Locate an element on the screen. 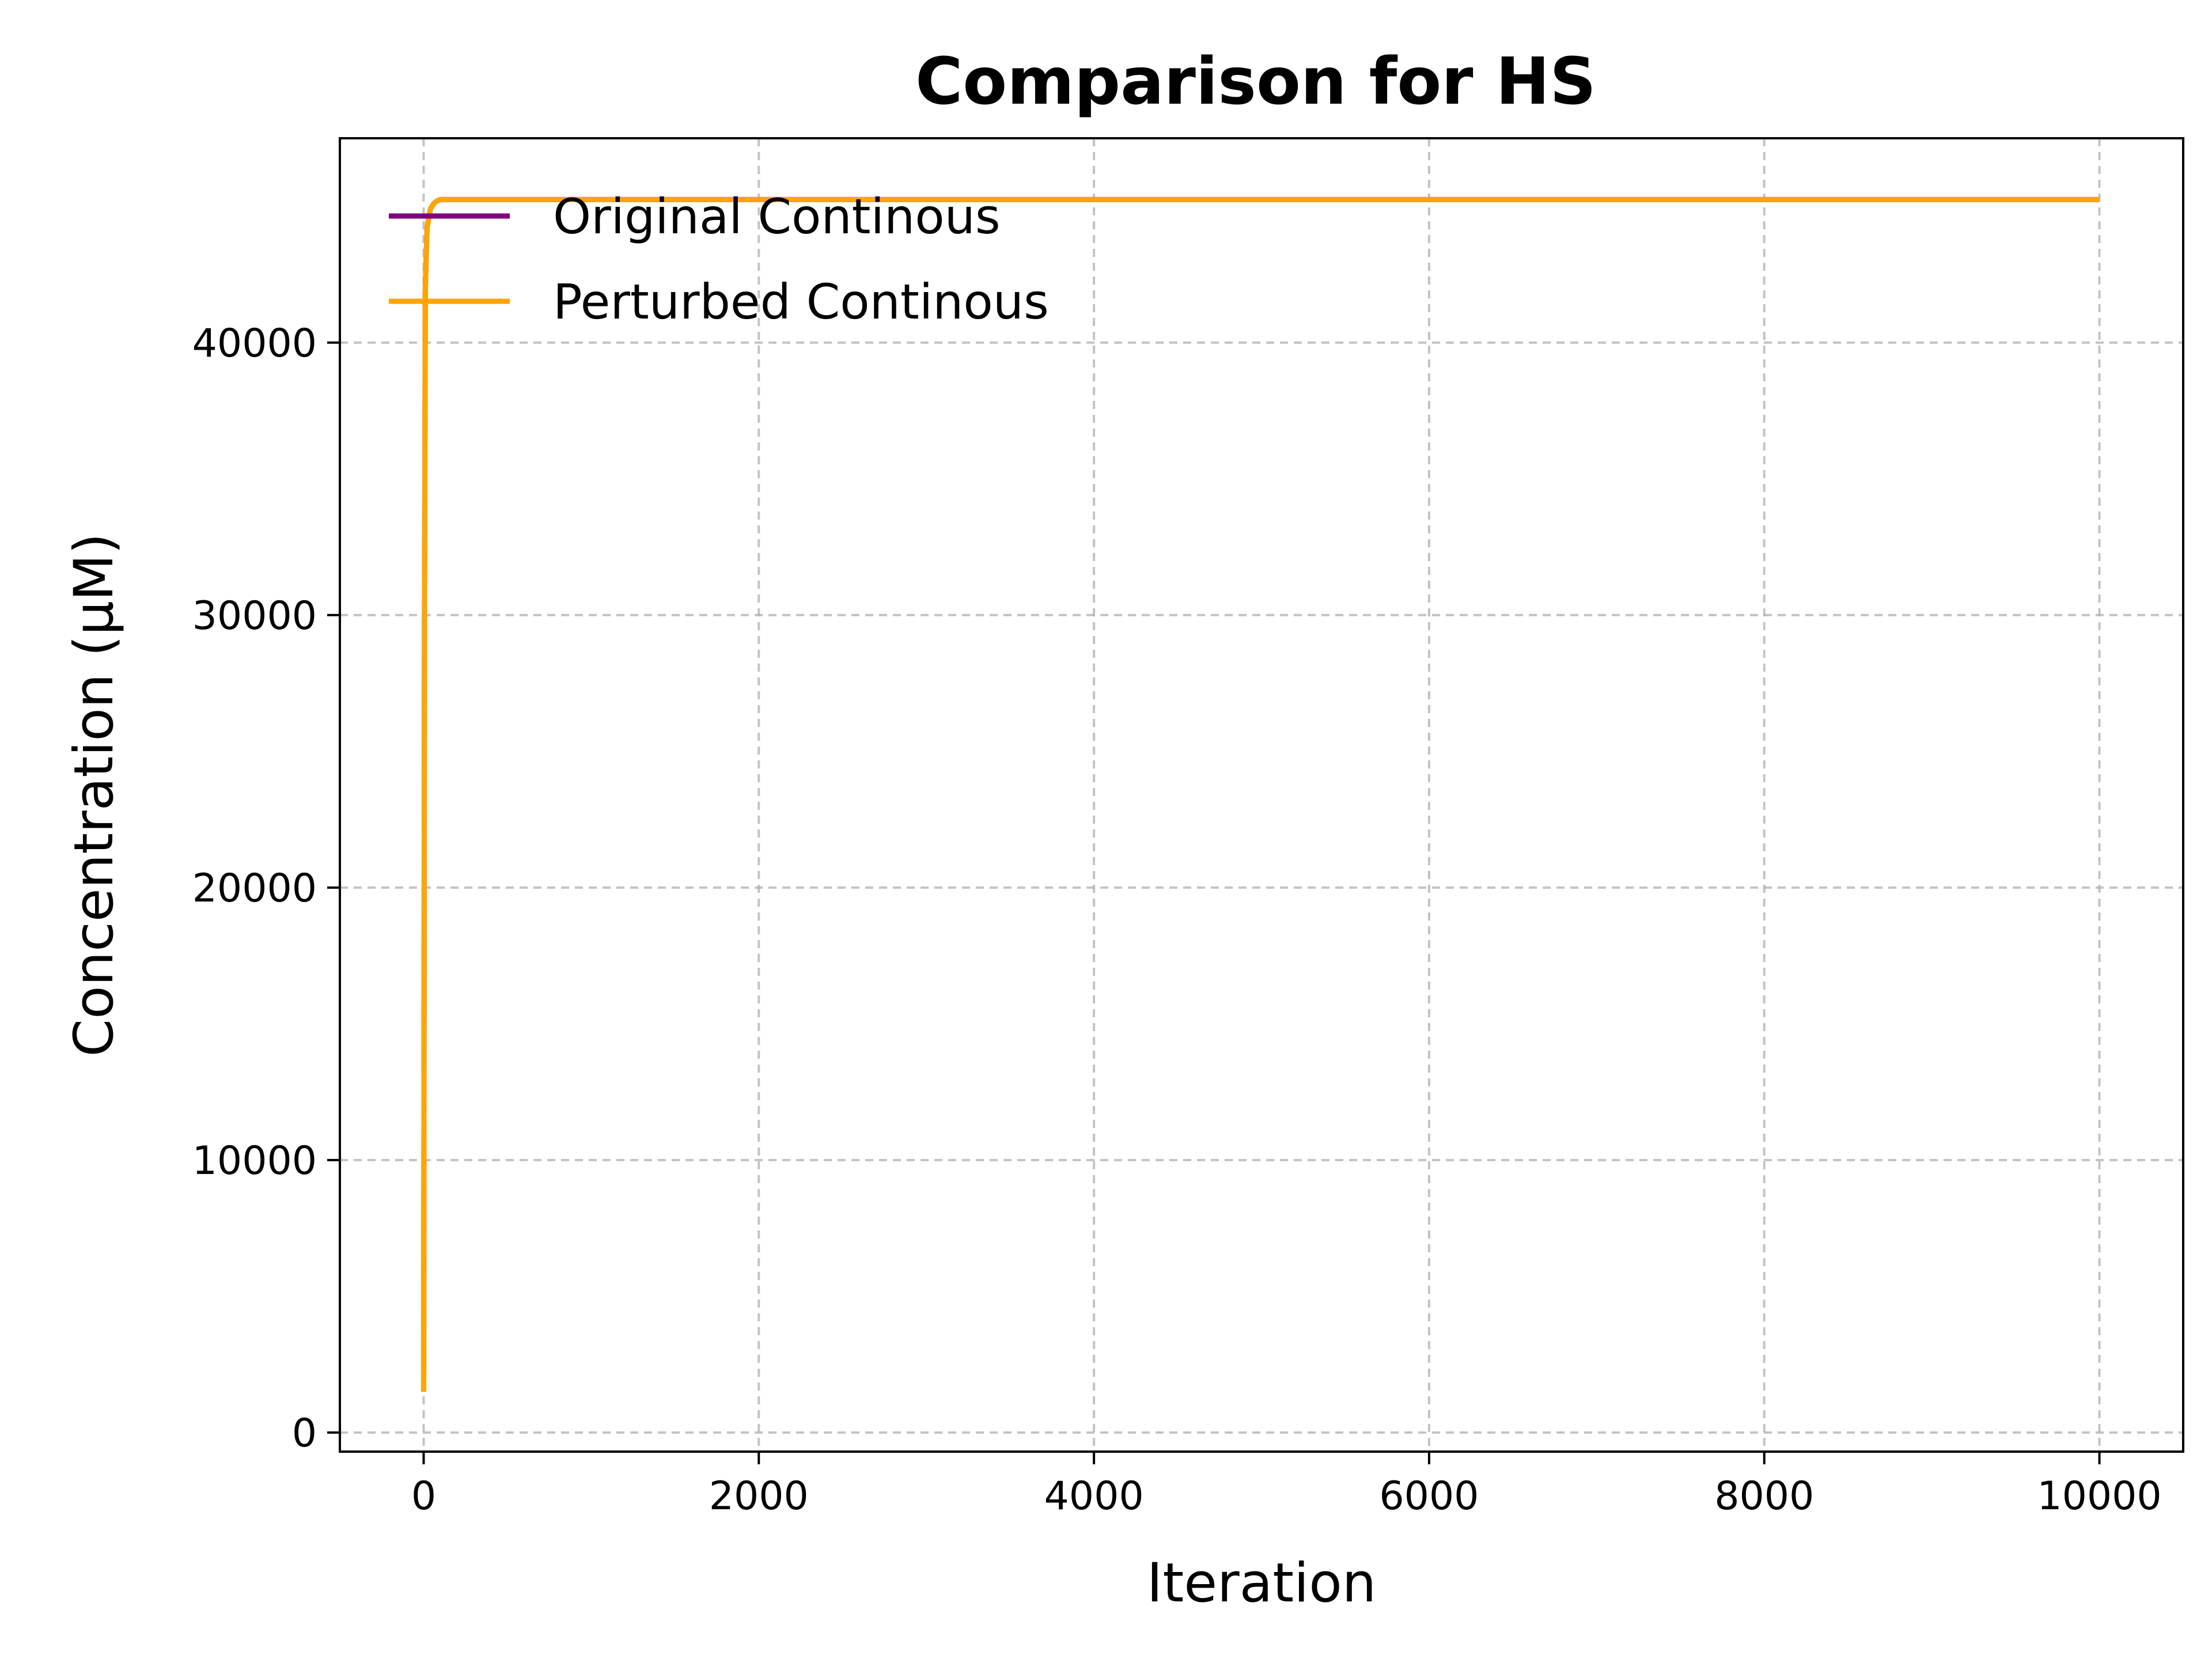  x-tick-label: 6000 is located at coordinates (1429, 1496).